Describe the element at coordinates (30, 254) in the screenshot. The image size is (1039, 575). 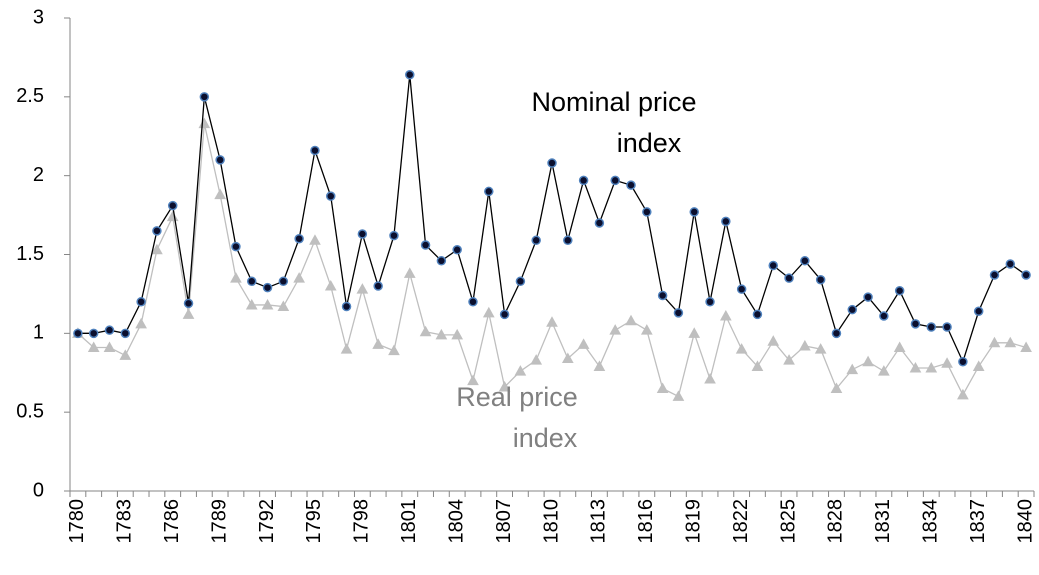
I see `y-tick-label: 1.5` at that location.